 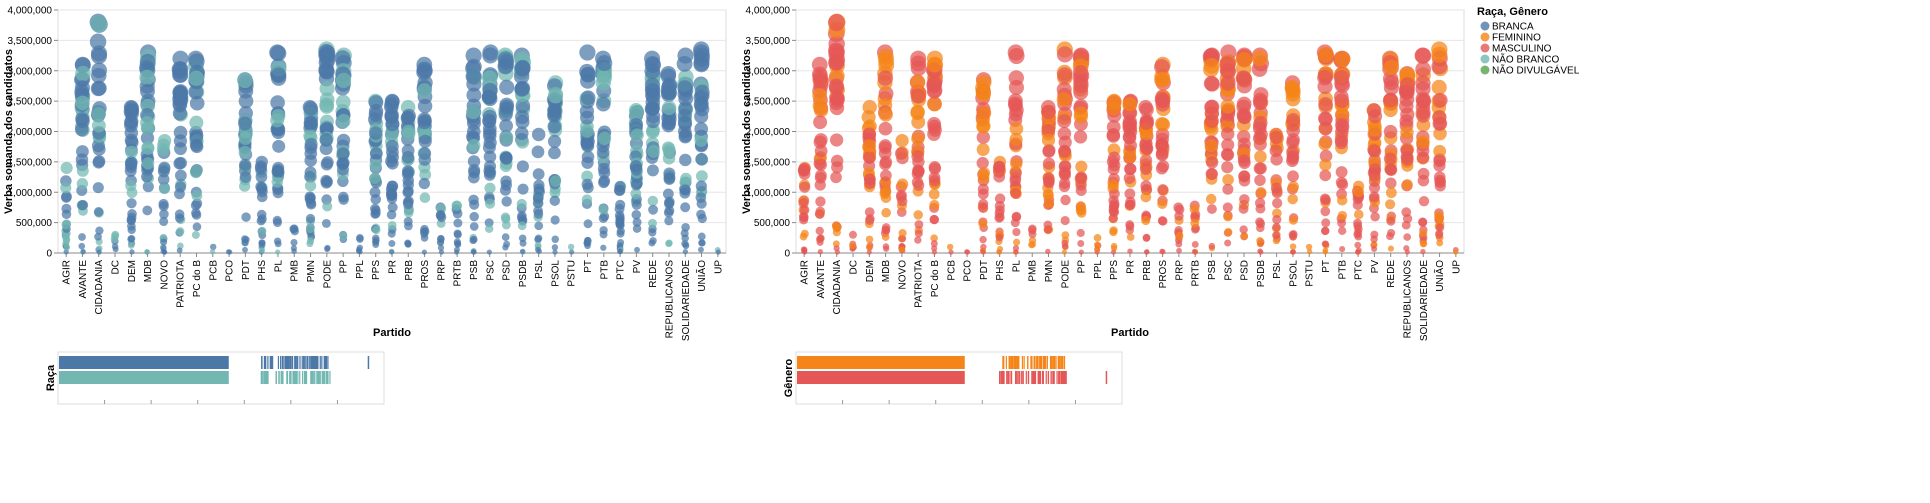 I want to click on x-tick-label: UNIÃO, so click(x=701, y=276).